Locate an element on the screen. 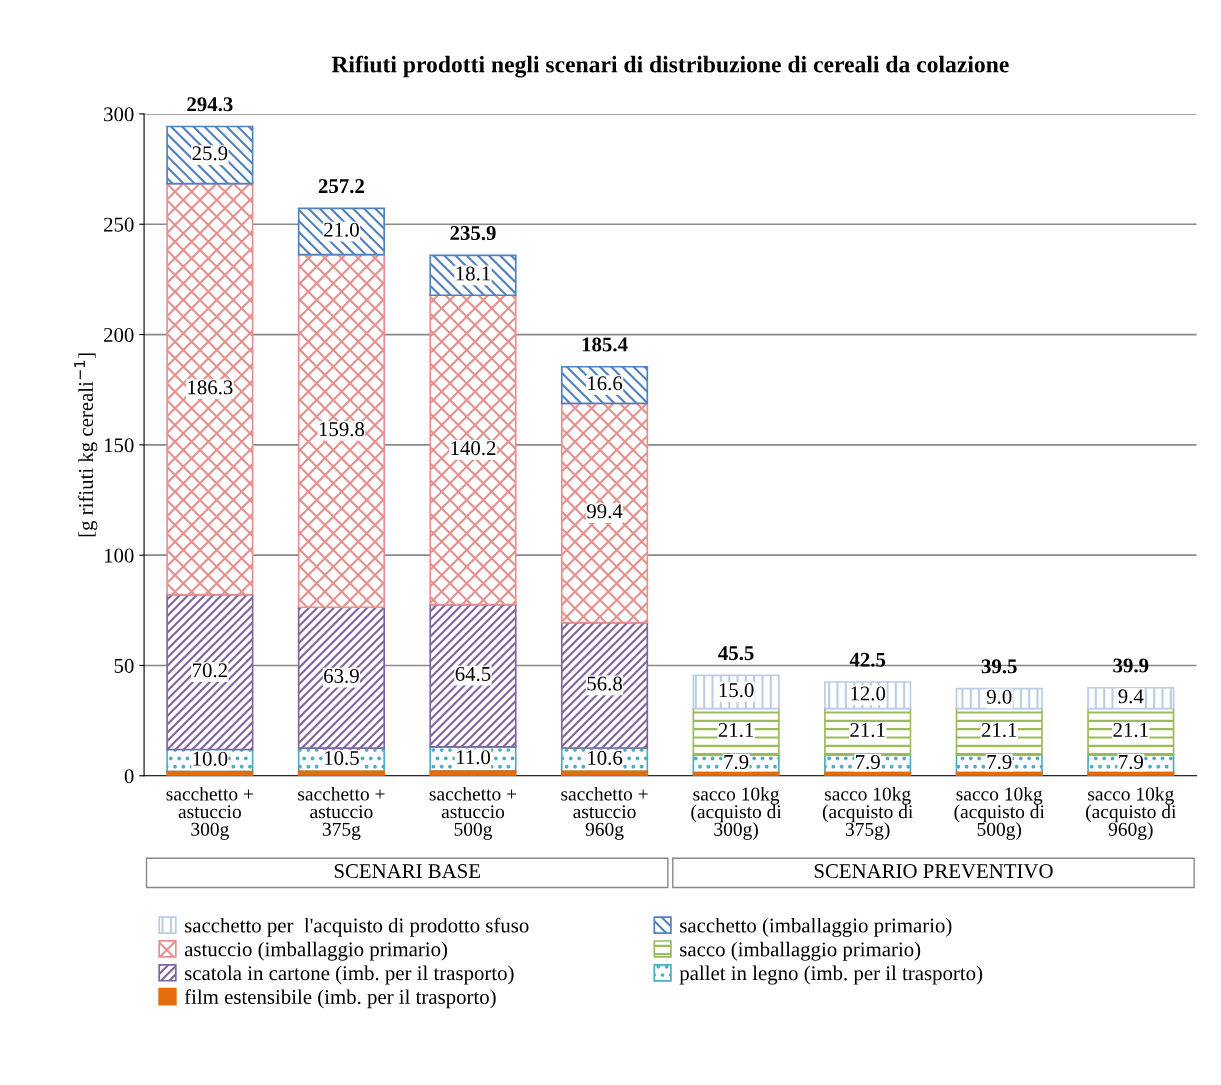  data-label: 99.4 is located at coordinates (604, 511).